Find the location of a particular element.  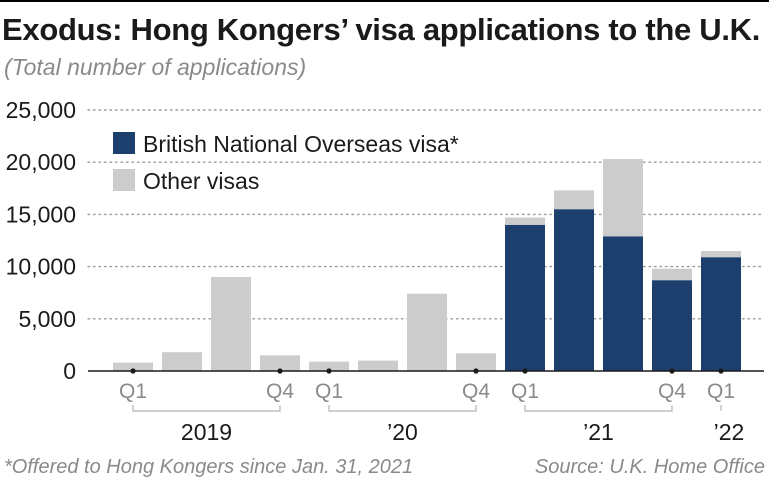

legend-label-bno: British National Overseas visa* is located at coordinates (301, 144).